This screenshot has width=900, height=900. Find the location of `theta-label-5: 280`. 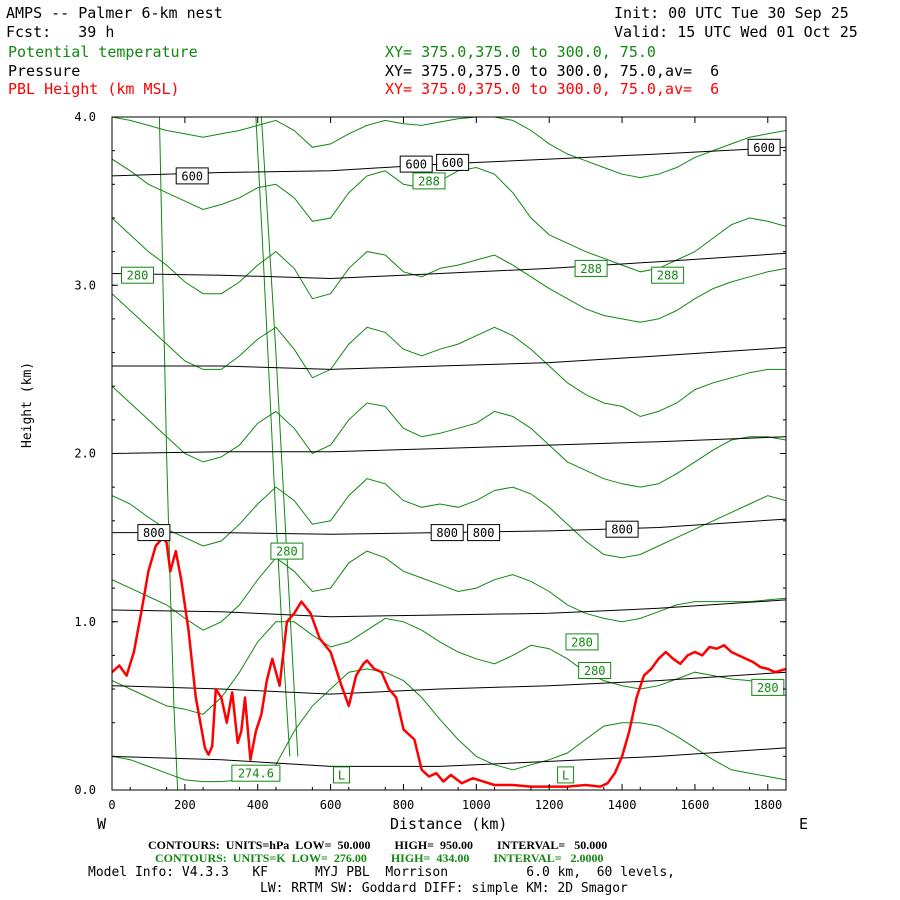

theta-label-5: 280 is located at coordinates (582, 642).